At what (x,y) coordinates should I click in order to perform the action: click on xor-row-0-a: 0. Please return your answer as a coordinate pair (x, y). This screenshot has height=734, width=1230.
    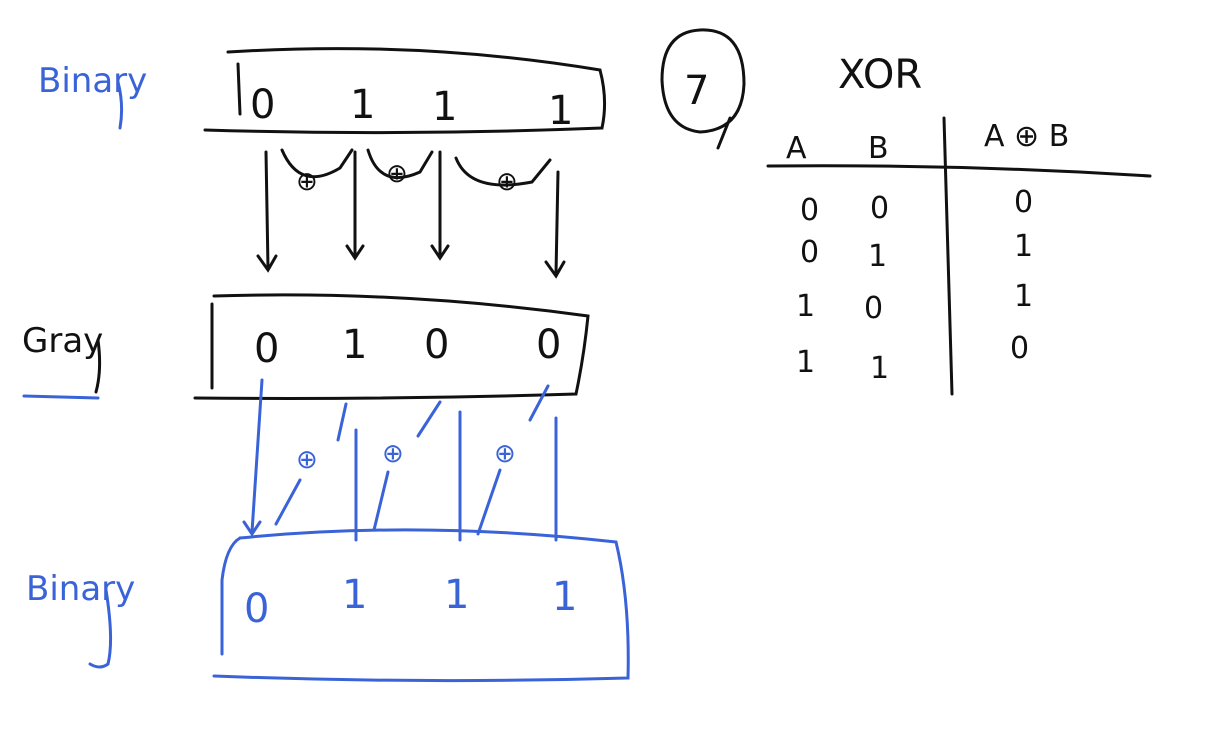
    Looking at the image, I should click on (809, 210).